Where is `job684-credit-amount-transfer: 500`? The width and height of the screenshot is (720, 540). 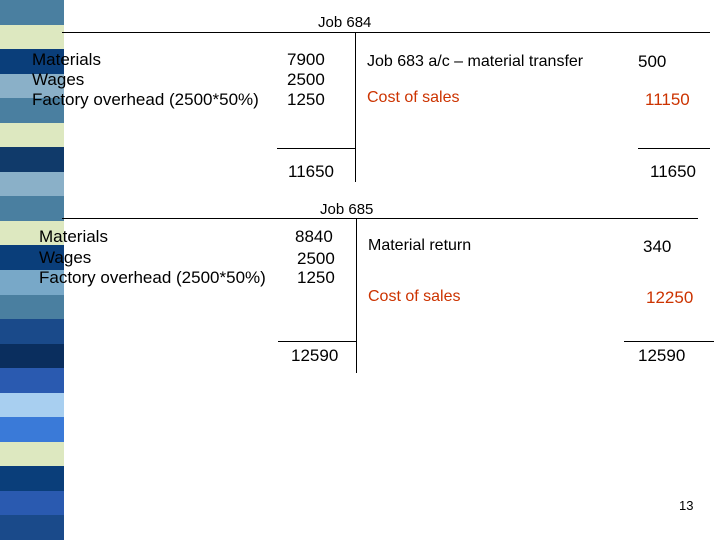 job684-credit-amount-transfer: 500 is located at coordinates (652, 61).